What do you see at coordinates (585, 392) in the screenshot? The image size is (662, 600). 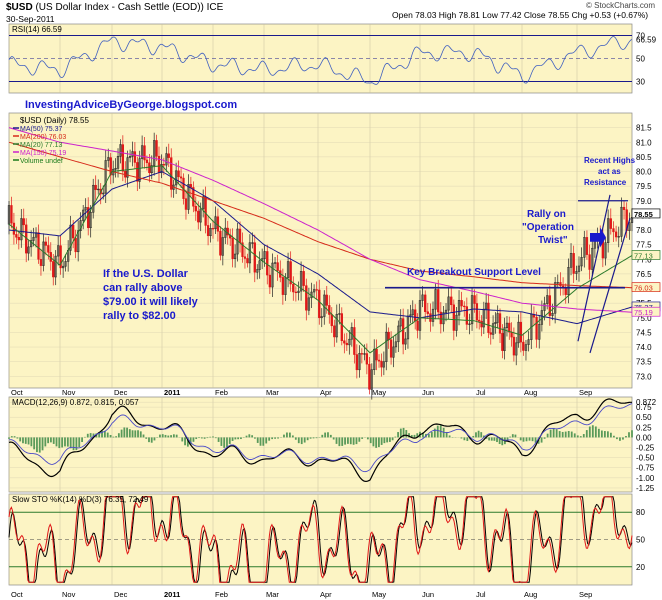 I see `month-label: Sep` at bounding box center [585, 392].